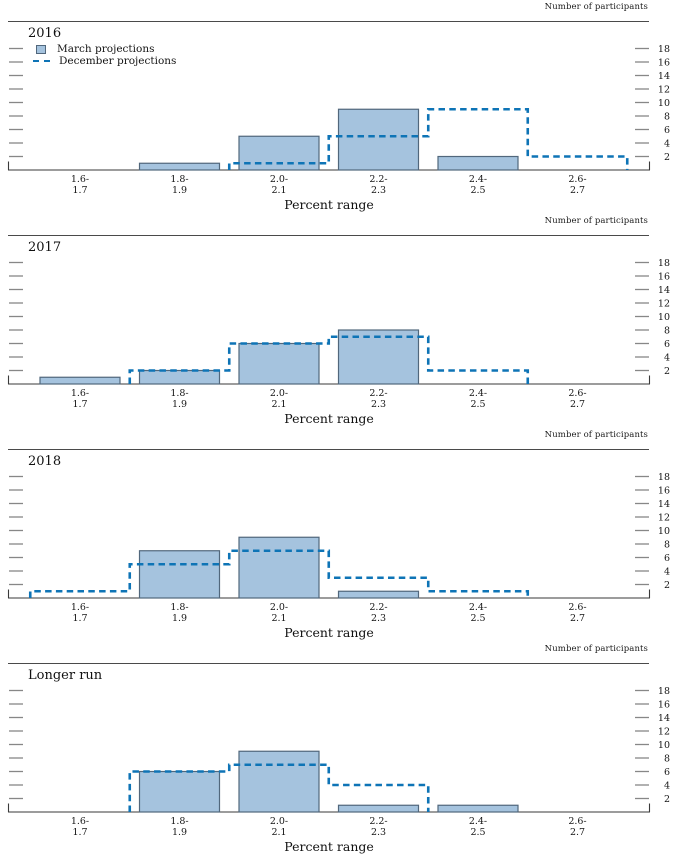 The image size is (674, 856). I want to click on march-bar-swatch-icon, so click(41, 49).